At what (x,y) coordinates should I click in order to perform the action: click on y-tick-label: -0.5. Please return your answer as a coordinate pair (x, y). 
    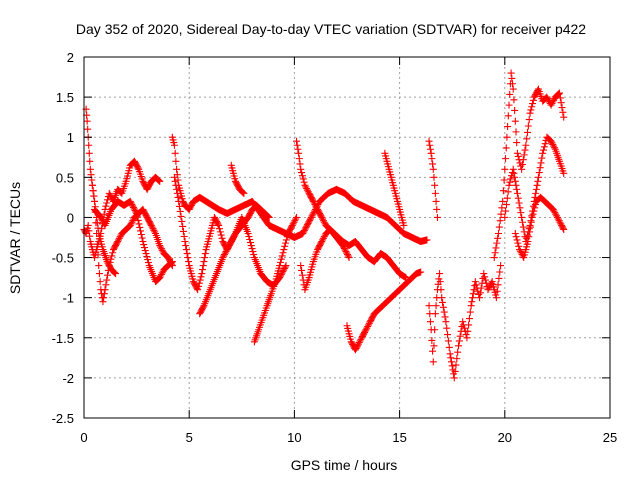
    Looking at the image, I should click on (63, 258).